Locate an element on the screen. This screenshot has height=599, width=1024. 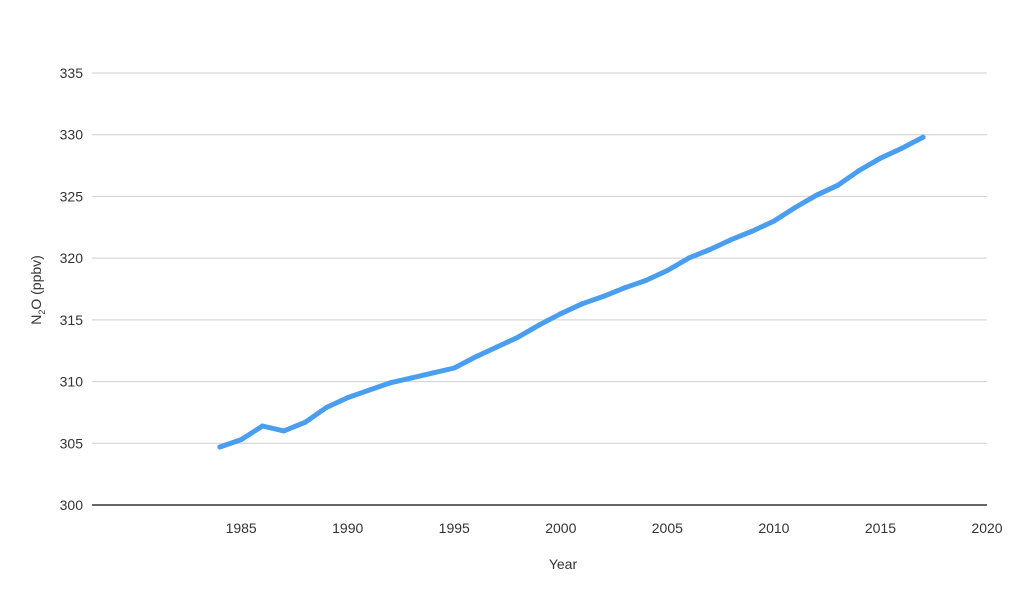
y-tick-label: 305 is located at coordinates (72, 443).